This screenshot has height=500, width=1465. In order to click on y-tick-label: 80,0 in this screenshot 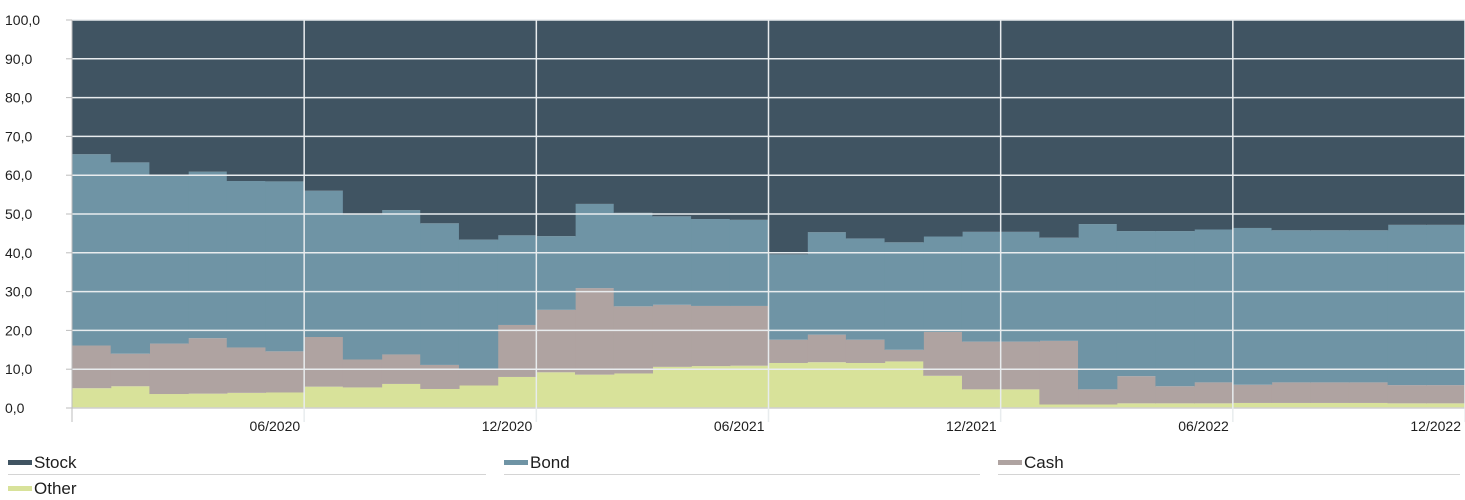, I will do `click(18, 98)`.